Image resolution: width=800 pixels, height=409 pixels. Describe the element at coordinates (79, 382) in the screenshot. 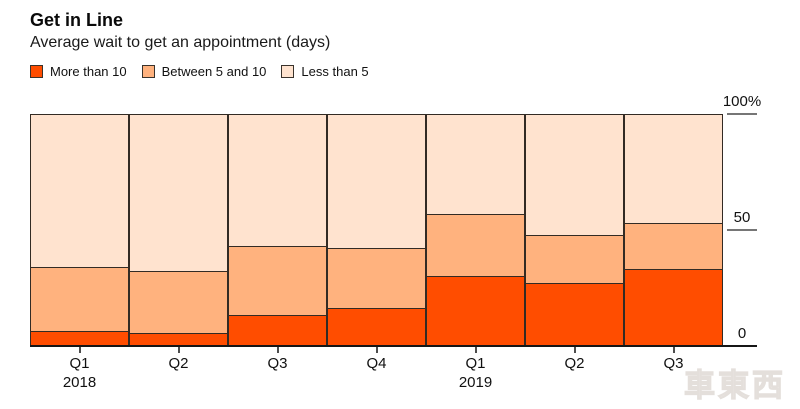

I see `x-axis-year-label: 2018` at that location.